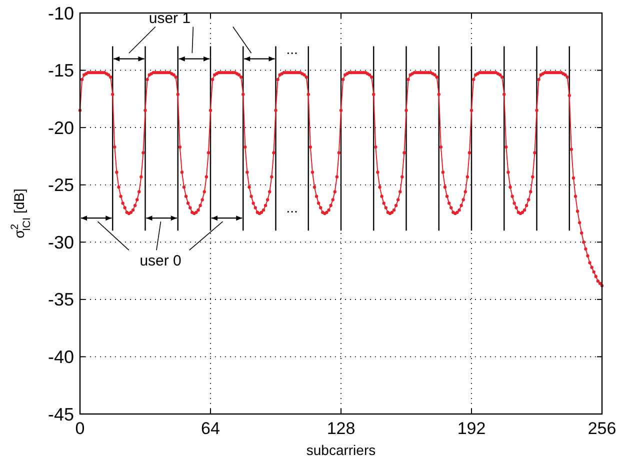  Describe the element at coordinates (210, 428) in the screenshot. I see `x-tick-label: 64` at that location.